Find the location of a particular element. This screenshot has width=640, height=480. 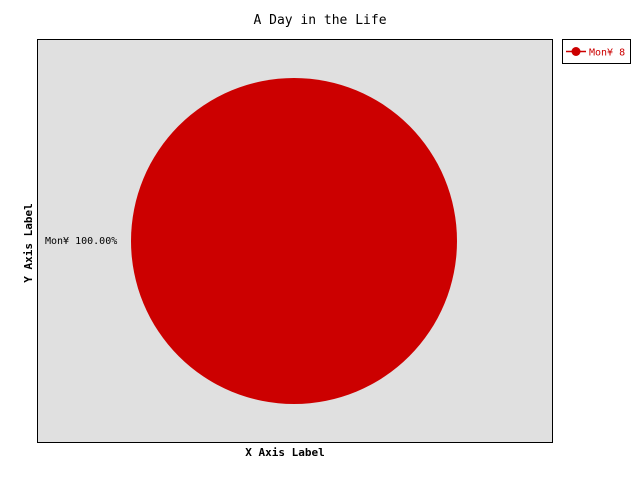

chart-title: A Day in the Life is located at coordinates (319, 20).